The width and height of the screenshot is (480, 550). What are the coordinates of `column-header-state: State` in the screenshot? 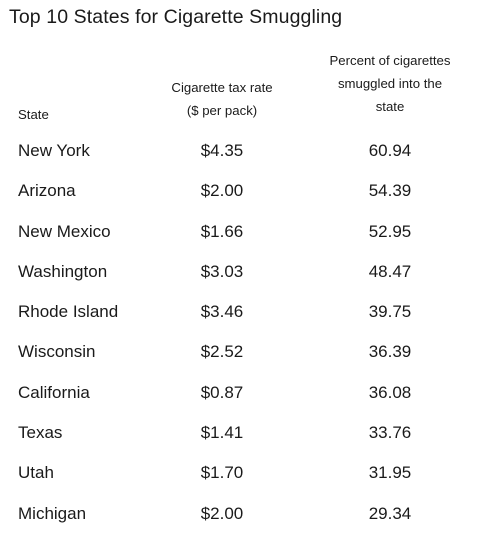 It's located at (33, 114).